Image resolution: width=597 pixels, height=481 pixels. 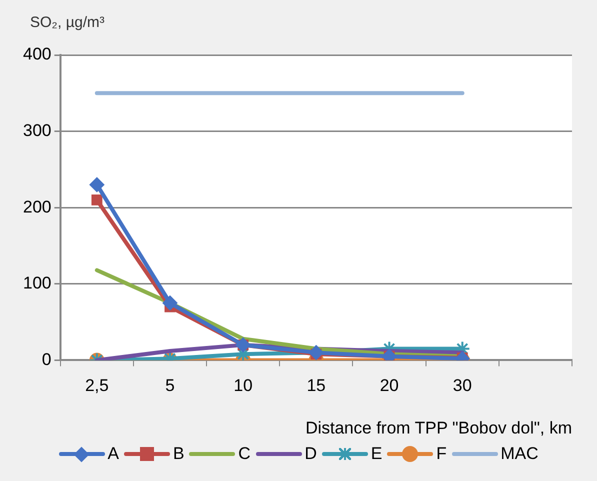 What do you see at coordinates (47, 359) in the screenshot?
I see `y-tick-label: 0` at bounding box center [47, 359].